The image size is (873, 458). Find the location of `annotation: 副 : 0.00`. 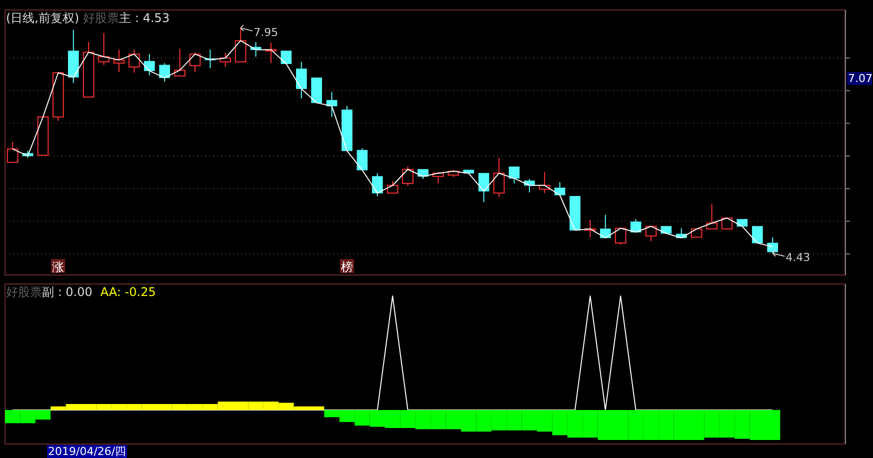

annotation: 副 : 0.00 is located at coordinates (67, 292).